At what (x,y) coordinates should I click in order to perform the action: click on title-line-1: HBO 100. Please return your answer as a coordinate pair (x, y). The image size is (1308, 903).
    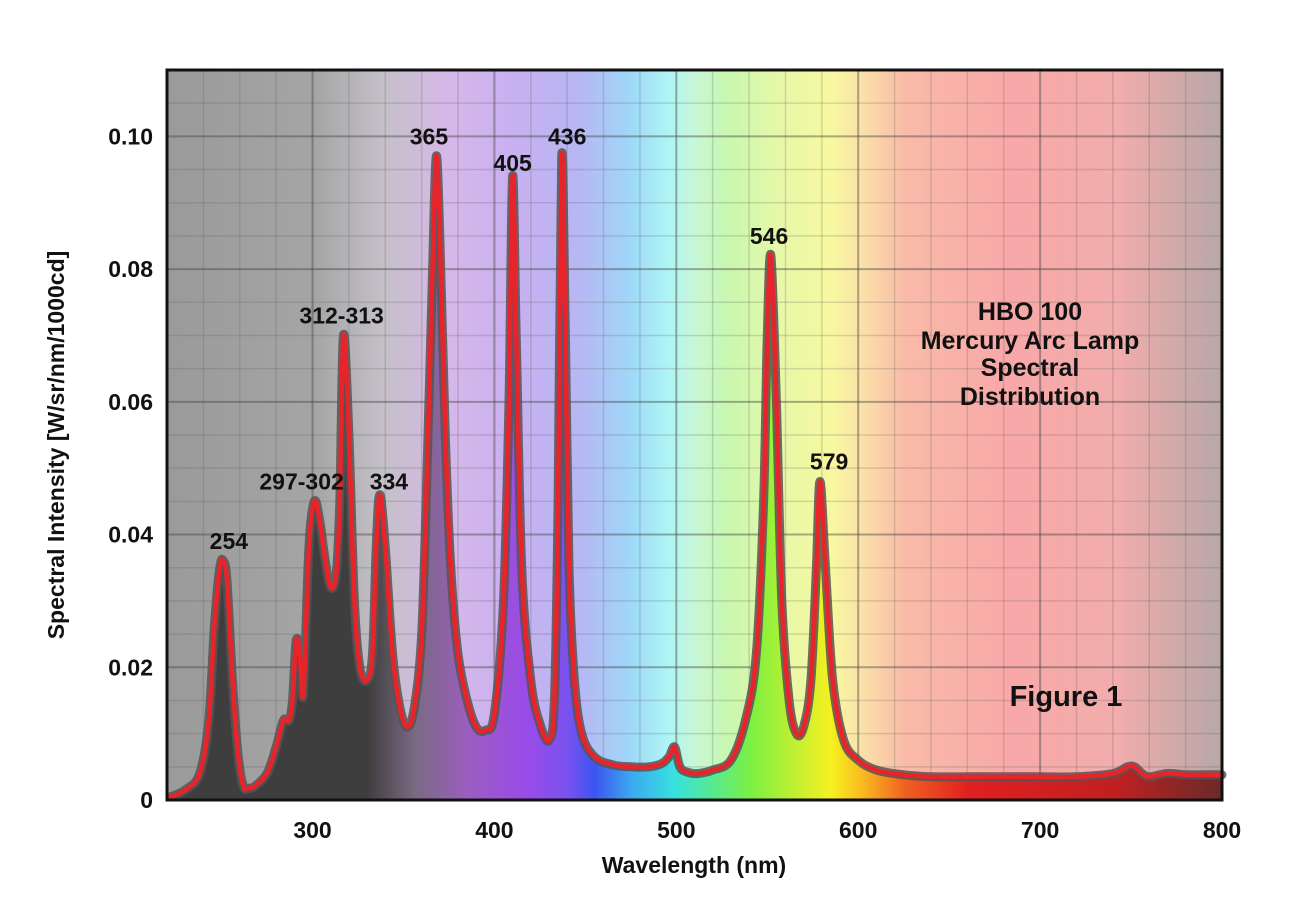
    Looking at the image, I should click on (1030, 312).